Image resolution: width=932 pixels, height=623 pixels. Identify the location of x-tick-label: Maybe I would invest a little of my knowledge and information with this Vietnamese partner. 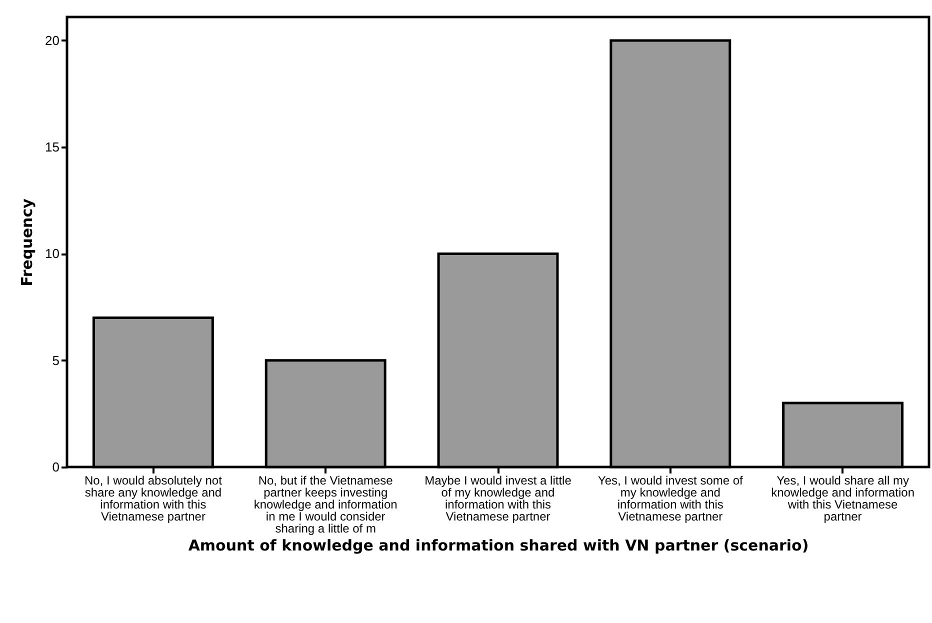
(498, 499).